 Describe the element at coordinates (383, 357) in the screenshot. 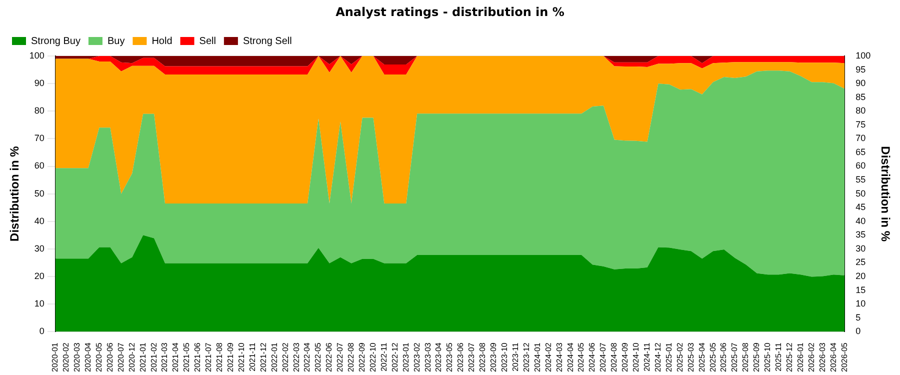

I see `x-tick-label: 2022-11` at that location.